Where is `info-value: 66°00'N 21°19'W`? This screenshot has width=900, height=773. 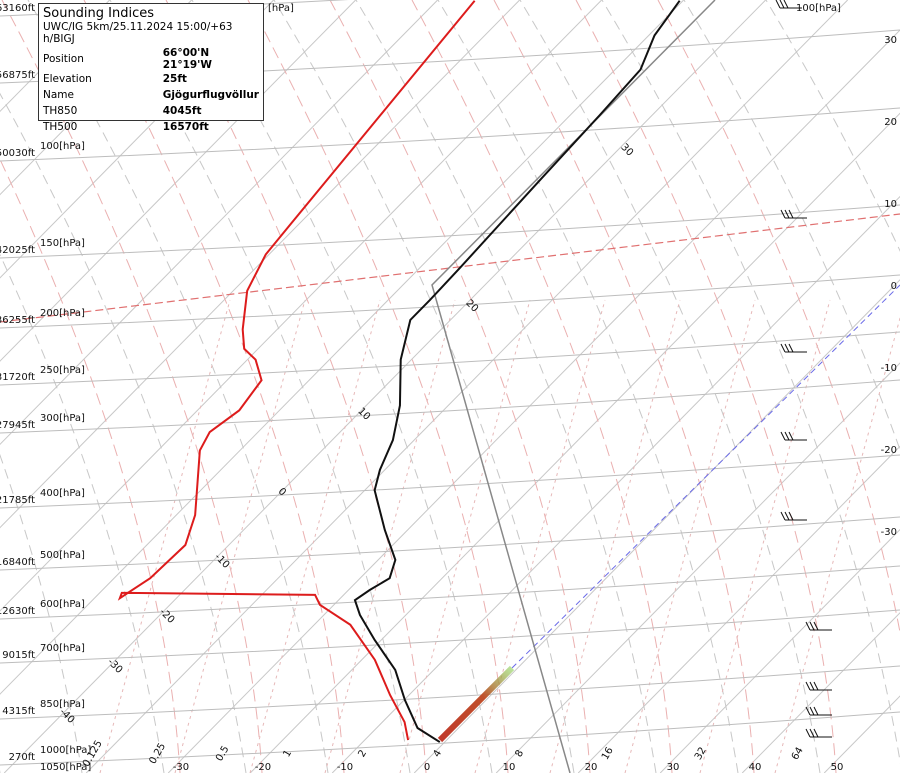
info-value: 66°00'N 21°19'W is located at coordinates (187, 59).